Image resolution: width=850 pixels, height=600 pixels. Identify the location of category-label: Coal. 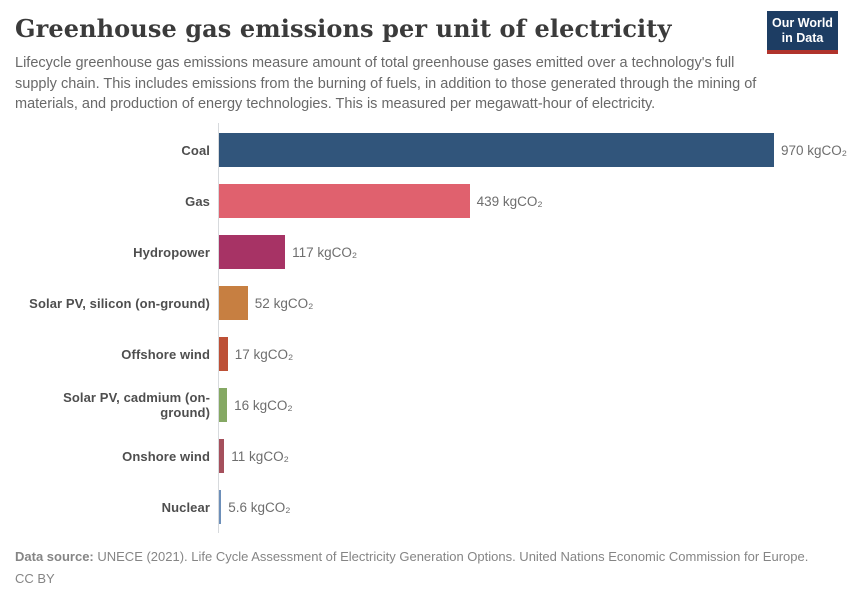
(195, 150).